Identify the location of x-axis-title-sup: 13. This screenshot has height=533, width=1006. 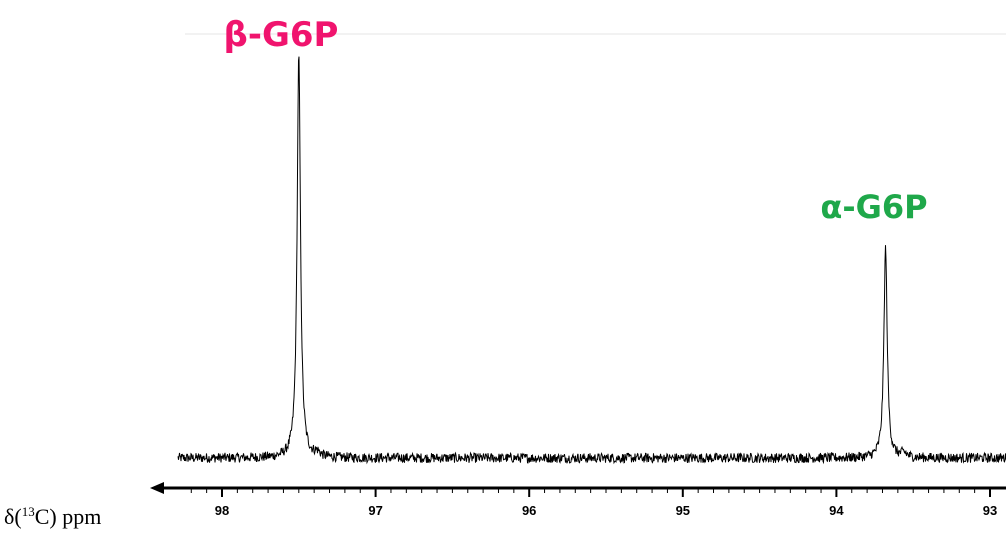
(28, 511).